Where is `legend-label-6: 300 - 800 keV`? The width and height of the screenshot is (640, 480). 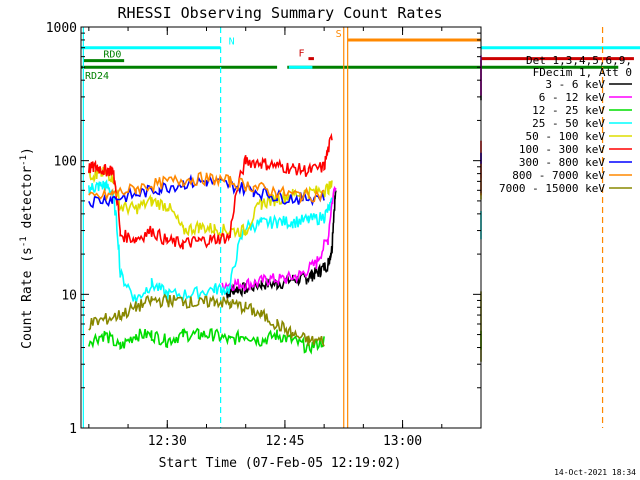
legend-label-6: 300 - 800 keV is located at coordinates (562, 162).